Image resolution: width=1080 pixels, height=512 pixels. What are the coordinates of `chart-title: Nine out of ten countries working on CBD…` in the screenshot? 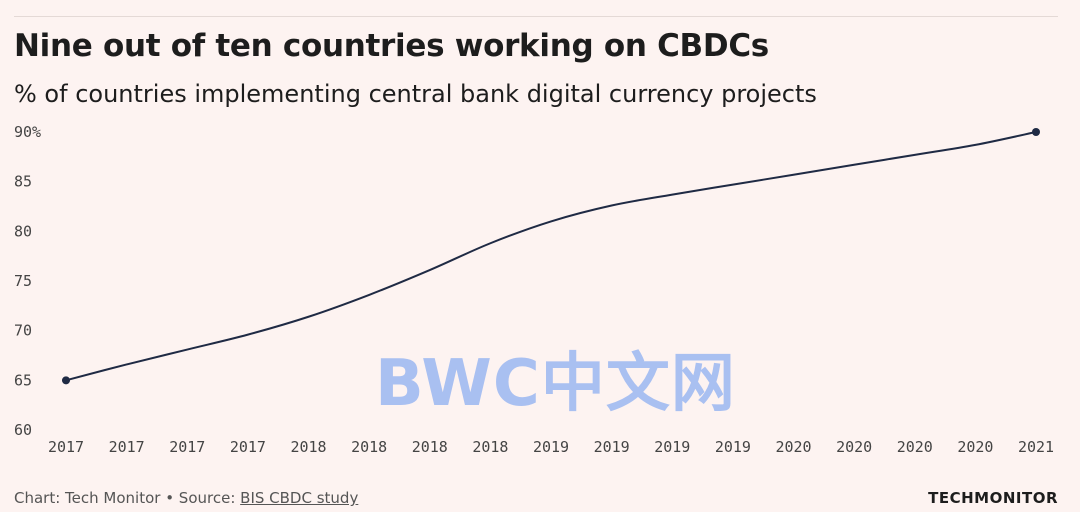 It's located at (391, 46).